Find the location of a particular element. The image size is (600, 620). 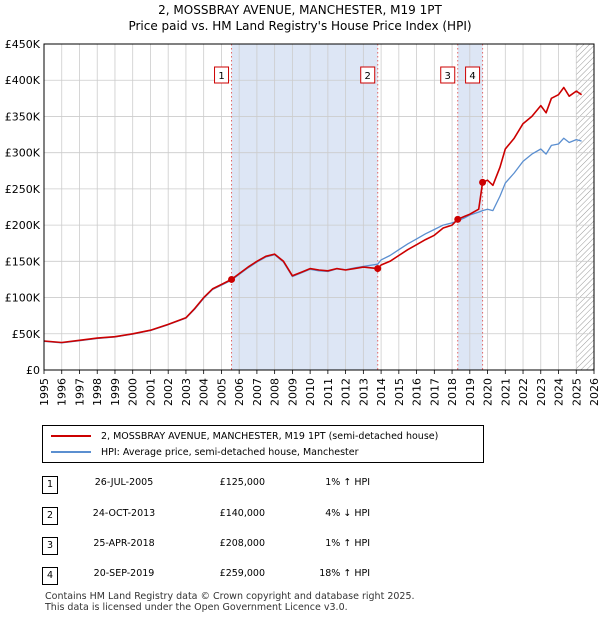

x-tick-label: 2019 is located at coordinates (470, 392).